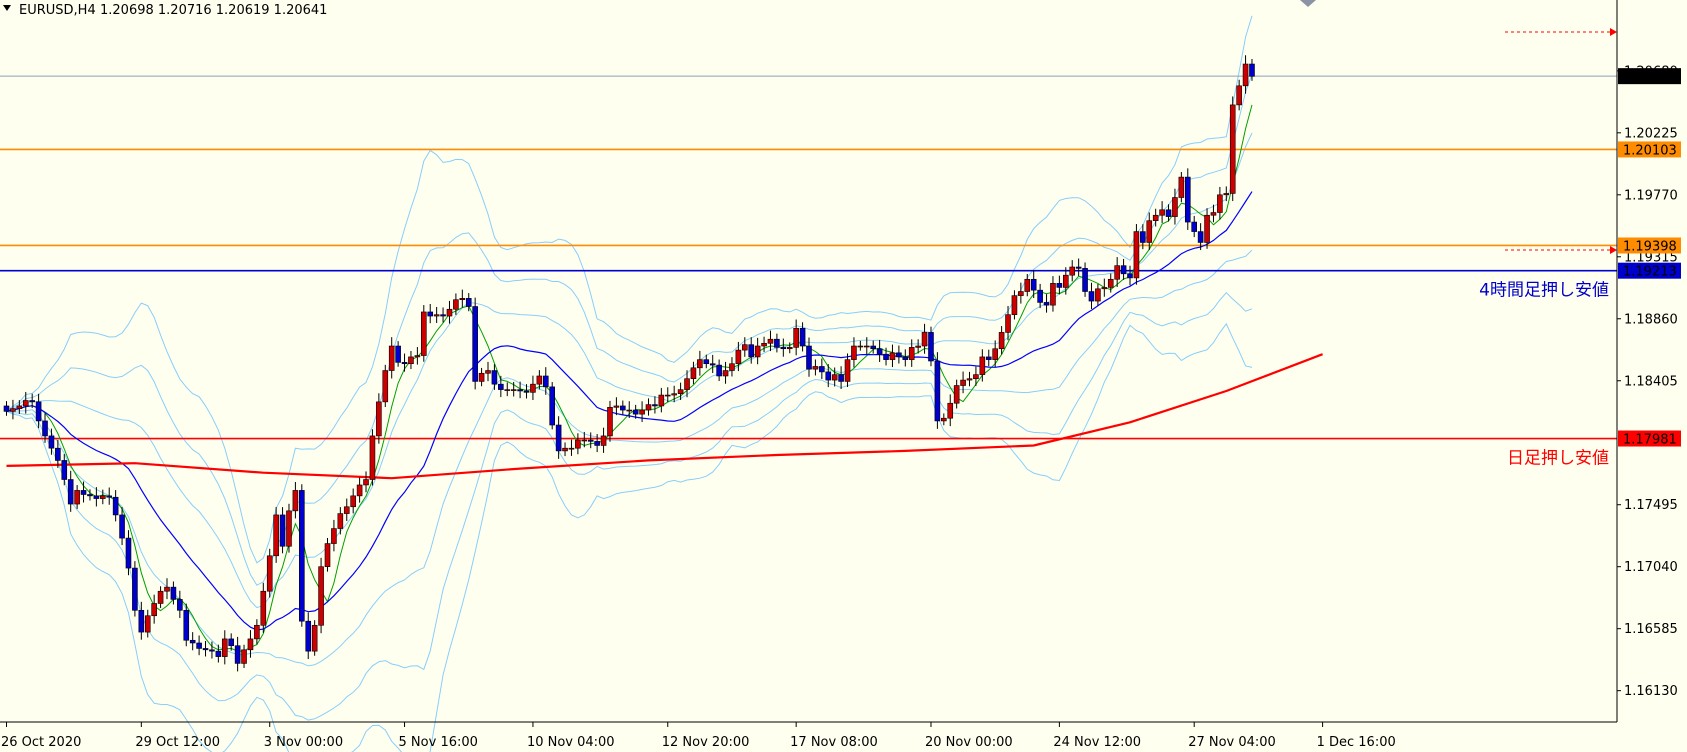 Image resolution: width=1687 pixels, height=752 pixels. What do you see at coordinates (1308, 3) in the screenshot?
I see `scroll-marker-icon` at bounding box center [1308, 3].